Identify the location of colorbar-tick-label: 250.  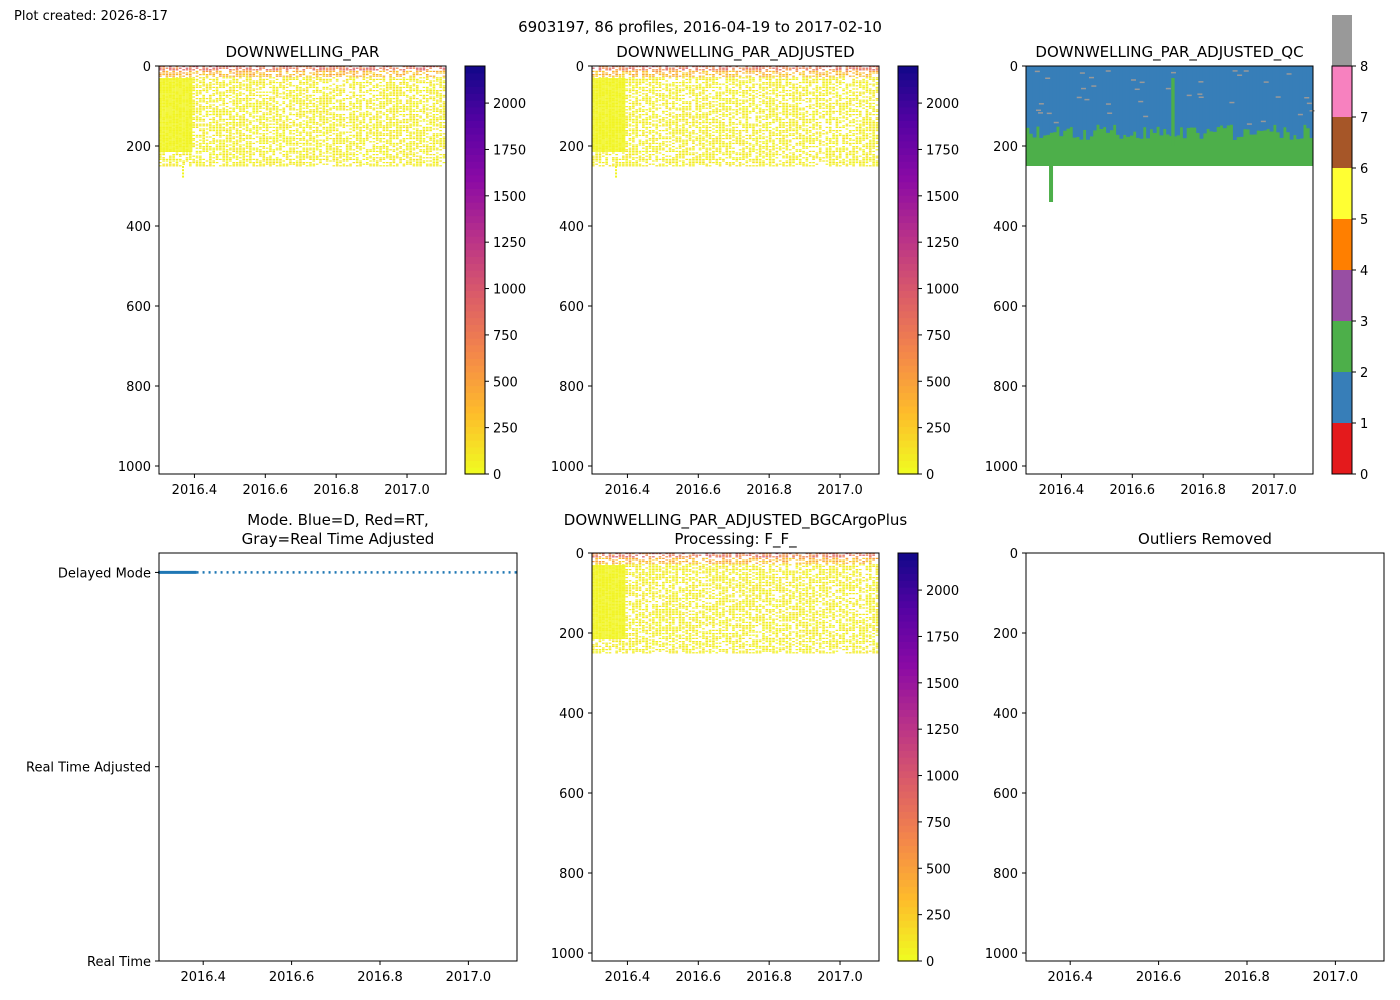
(505, 429).